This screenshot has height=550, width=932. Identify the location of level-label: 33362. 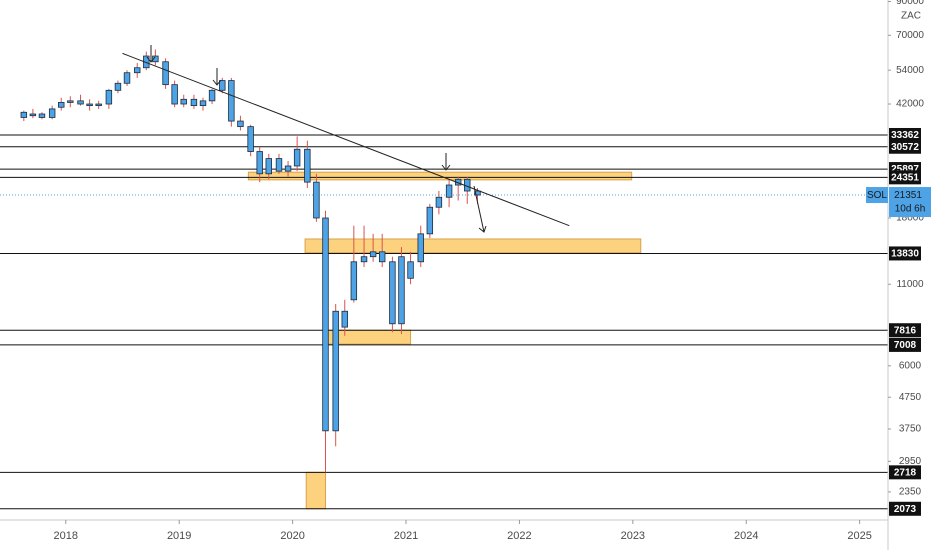
(905, 135).